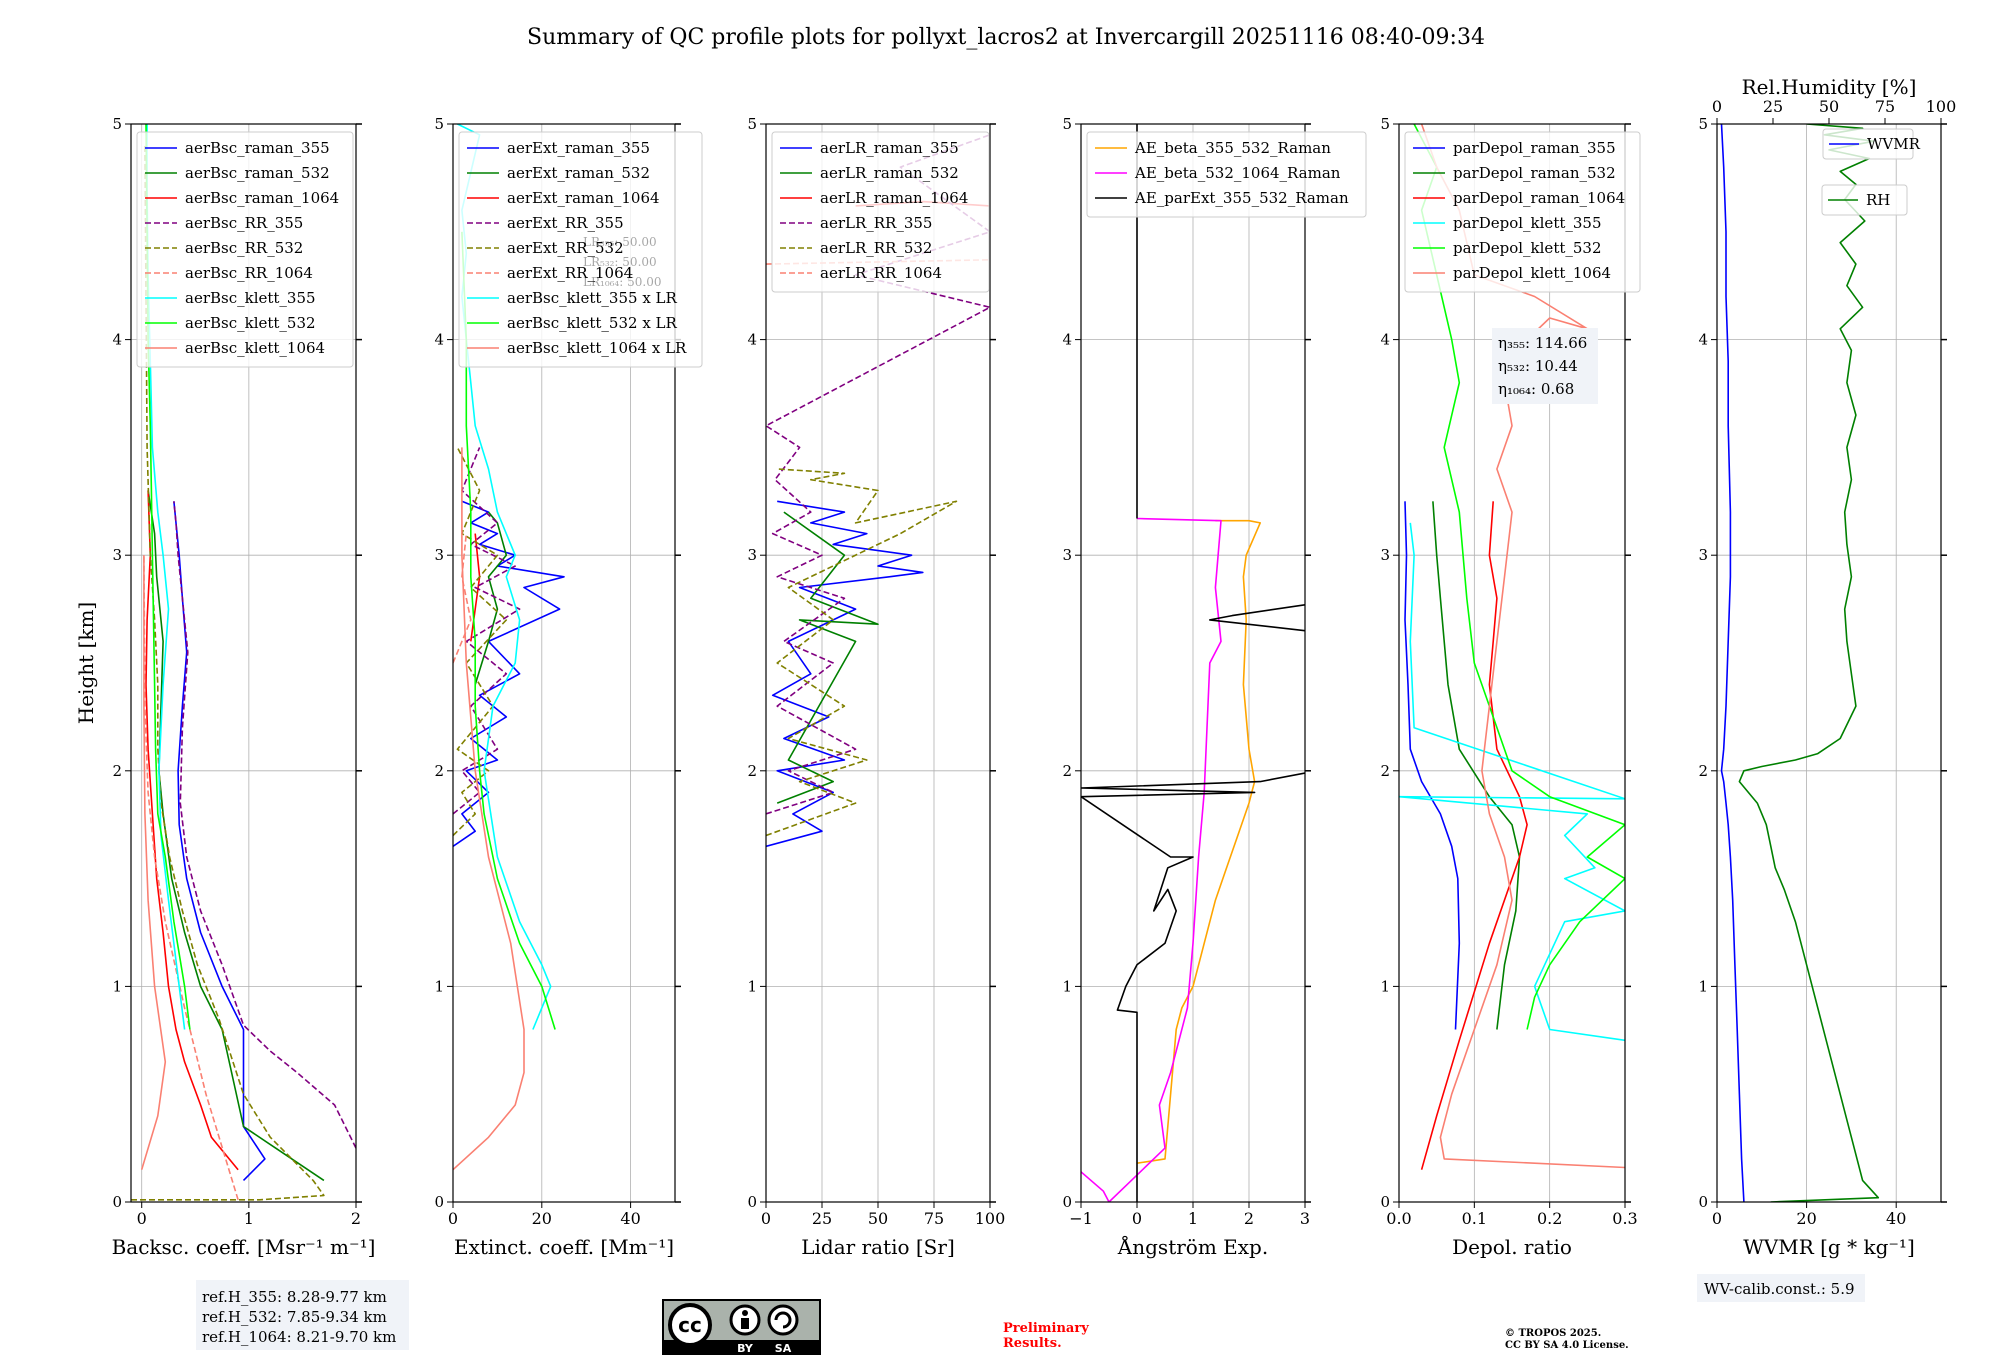 The height and width of the screenshot is (1360, 2000). Describe the element at coordinates (1198, 841) in the screenshot. I see `series-line-AE_beta_355_532_Raman` at that location.